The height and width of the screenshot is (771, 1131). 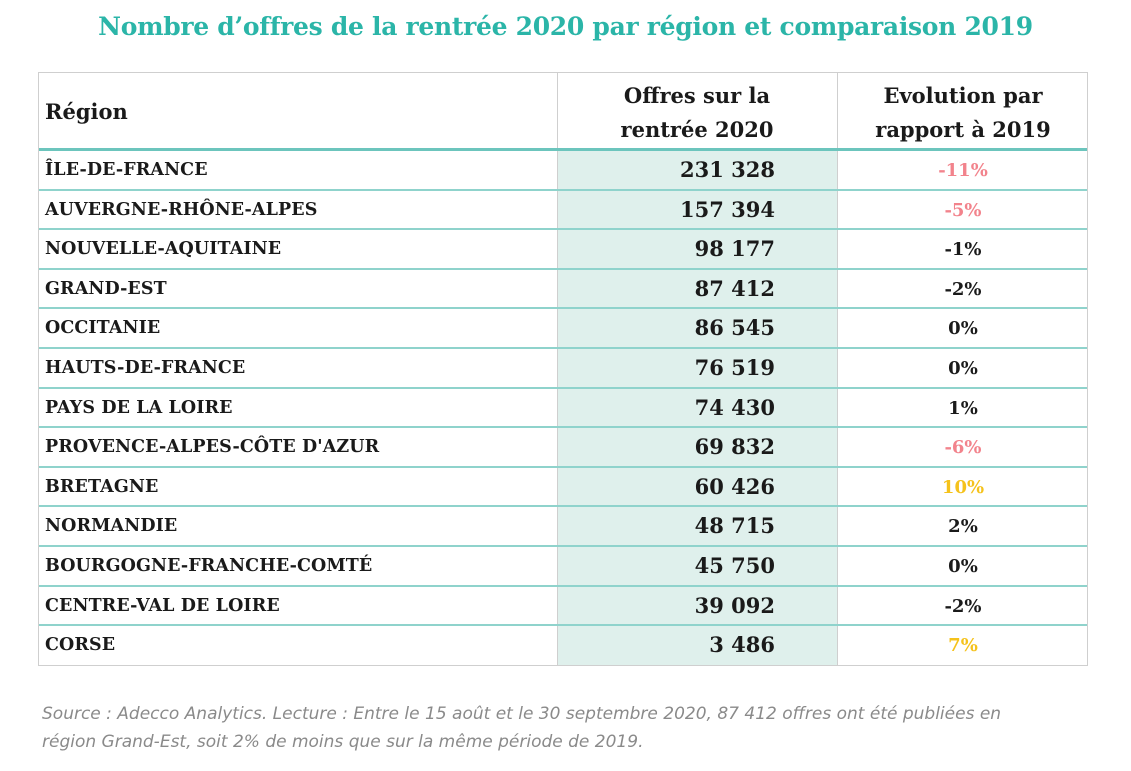 I want to click on cell-evolution: 10%, so click(x=963, y=487).